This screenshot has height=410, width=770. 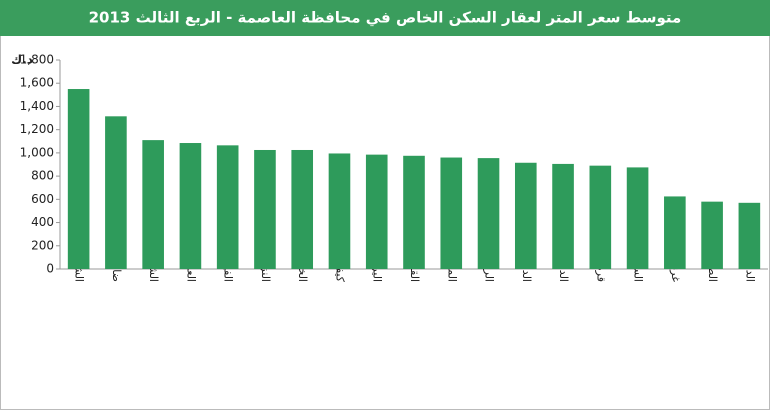 What do you see at coordinates (50, 269) in the screenshot?
I see `y-tick-label: 0` at bounding box center [50, 269].